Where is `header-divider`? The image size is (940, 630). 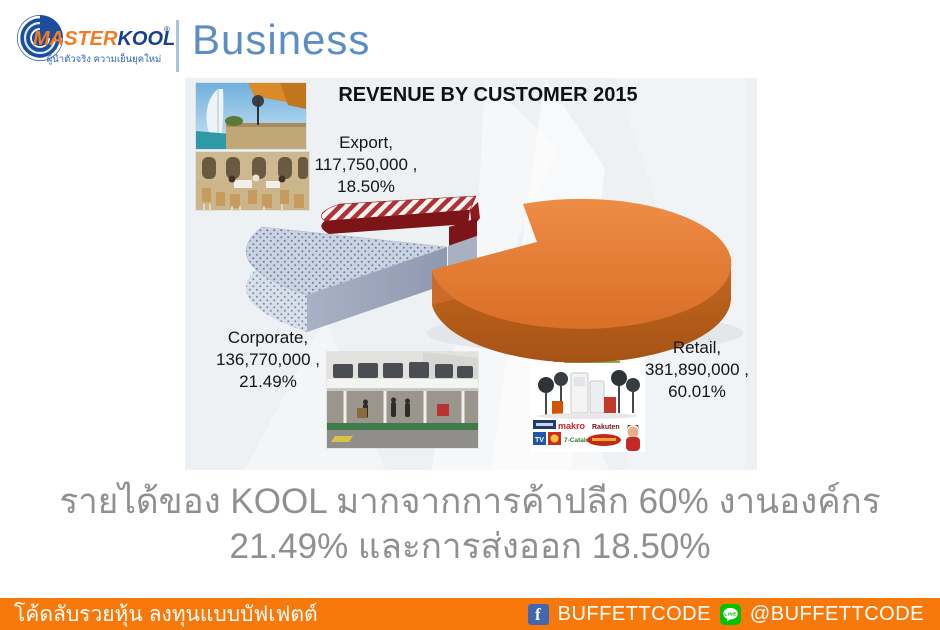
header-divider is located at coordinates (177, 46).